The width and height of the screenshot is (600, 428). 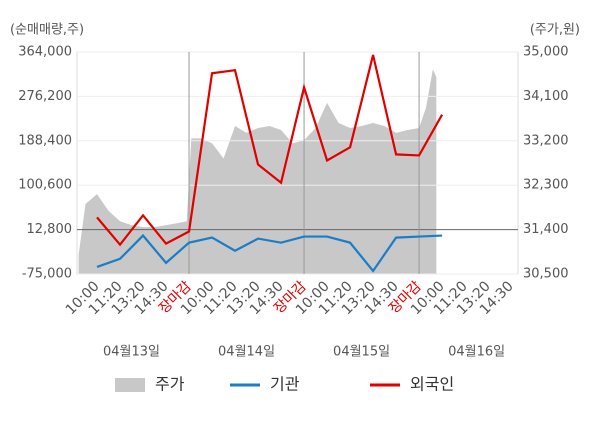 What do you see at coordinates (170, 384) in the screenshot?
I see `legend-label: 주가` at bounding box center [170, 384].